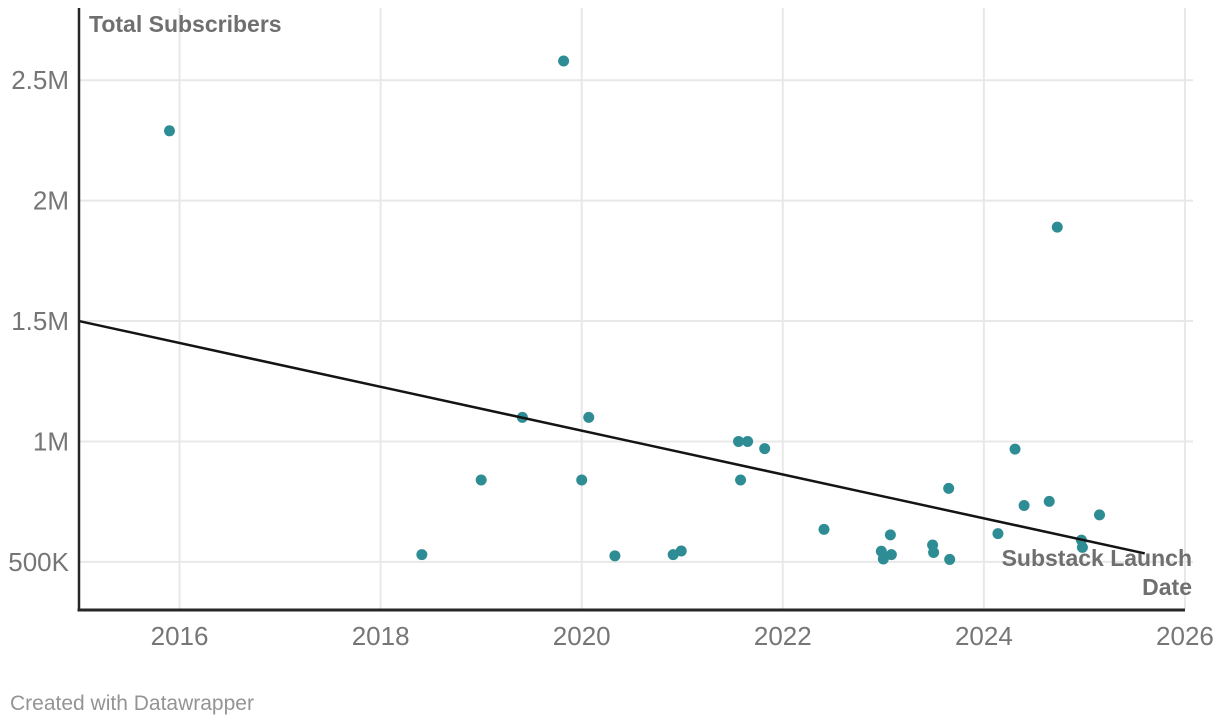  I want to click on attribution-text: Created with Datawrapper, so click(132, 703).